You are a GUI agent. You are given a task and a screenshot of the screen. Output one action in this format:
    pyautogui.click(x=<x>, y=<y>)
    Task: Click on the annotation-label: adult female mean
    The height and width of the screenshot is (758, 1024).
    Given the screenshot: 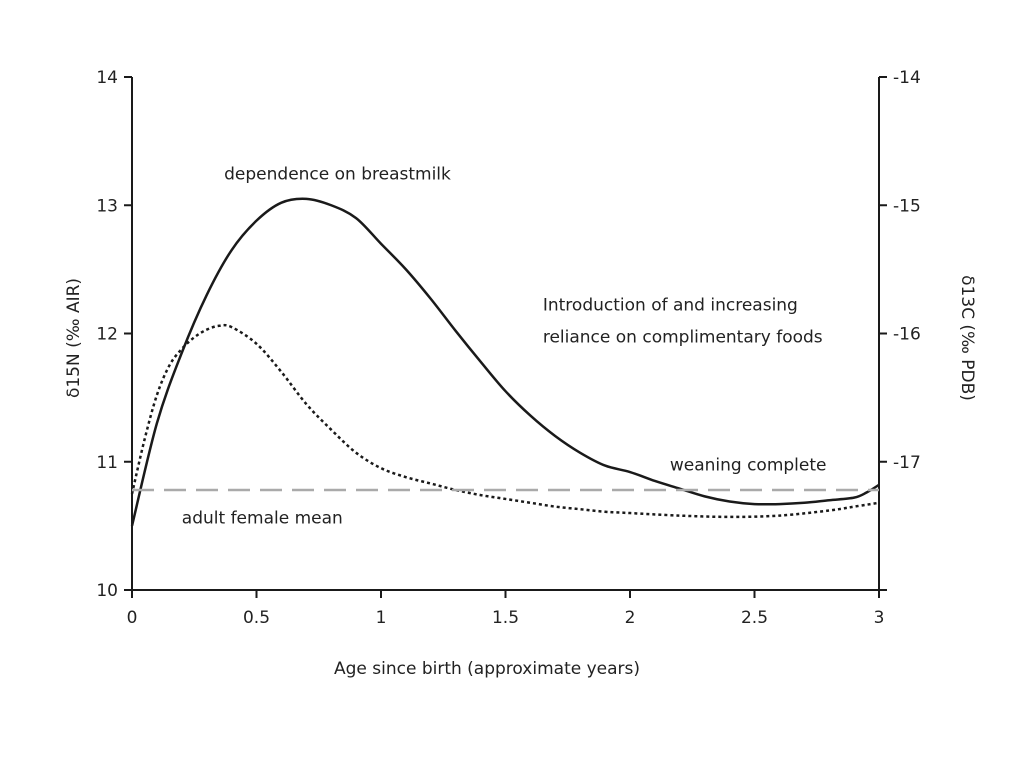 What is the action you would take?
    pyautogui.click(x=262, y=518)
    